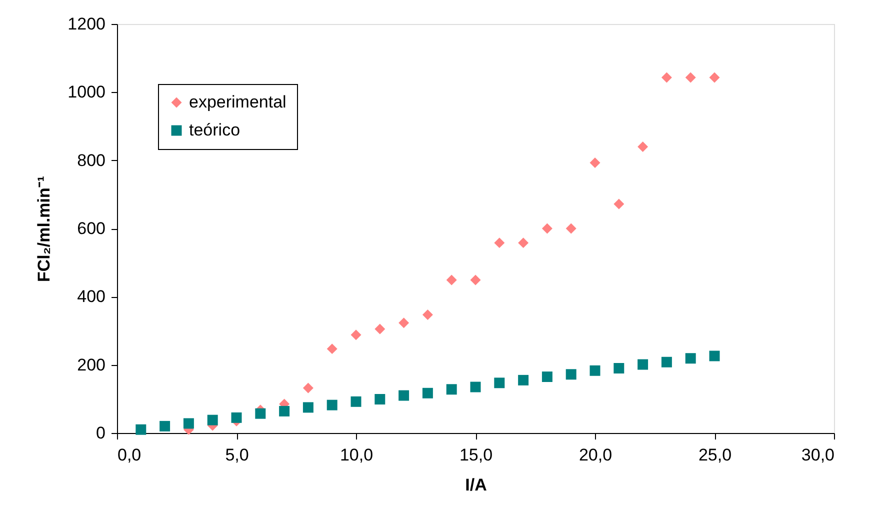 This screenshot has width=872, height=527. What do you see at coordinates (476, 455) in the screenshot?
I see `x-tick-label: 15,0` at bounding box center [476, 455].